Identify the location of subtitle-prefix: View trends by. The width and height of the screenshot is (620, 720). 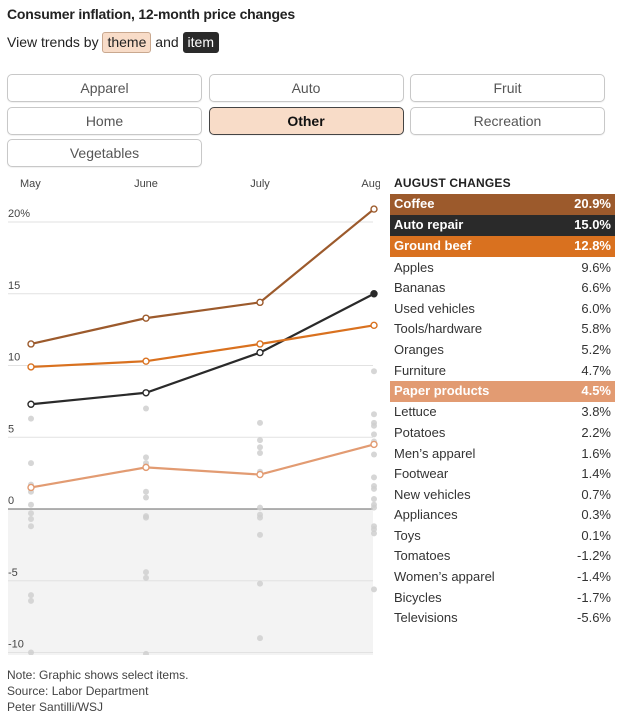
(53, 42).